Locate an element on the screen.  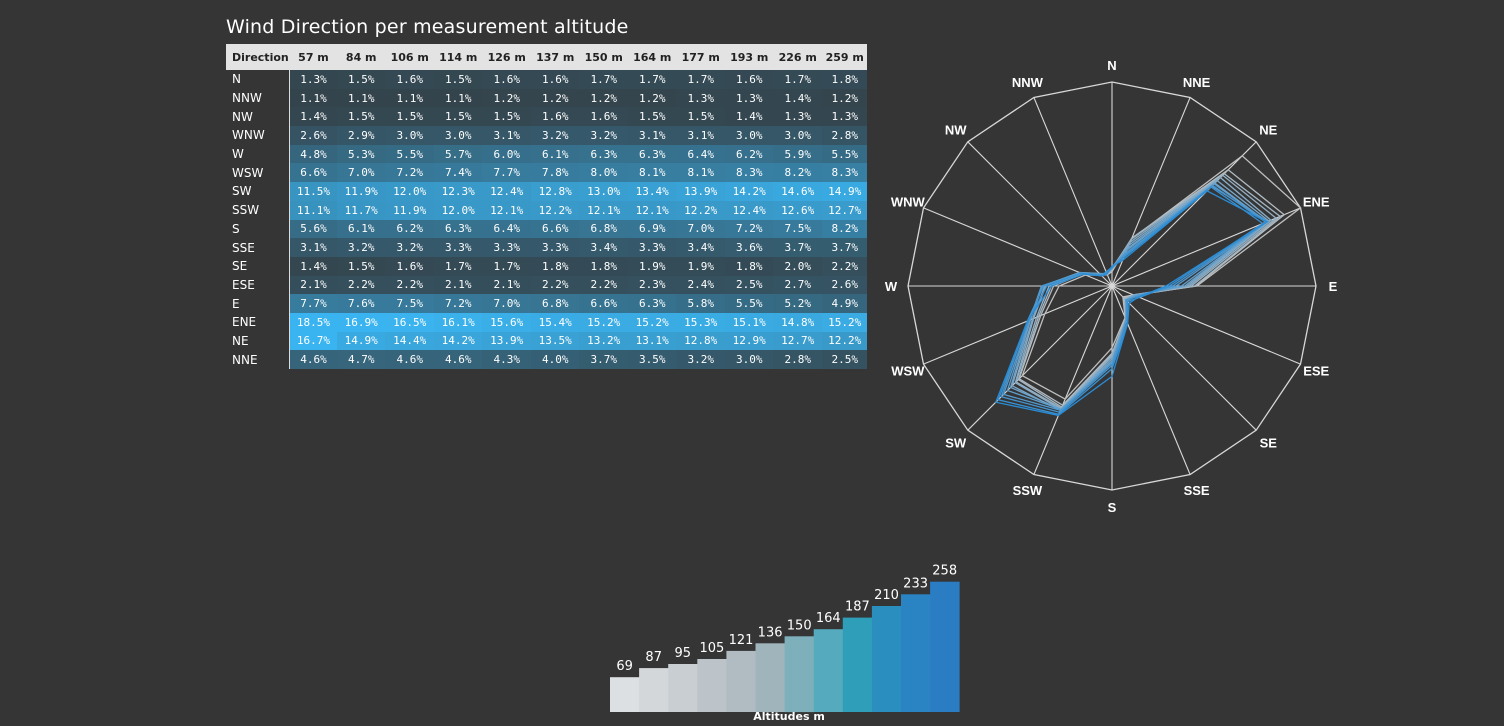
percentage-cell: 1.8% is located at coordinates (555, 266).